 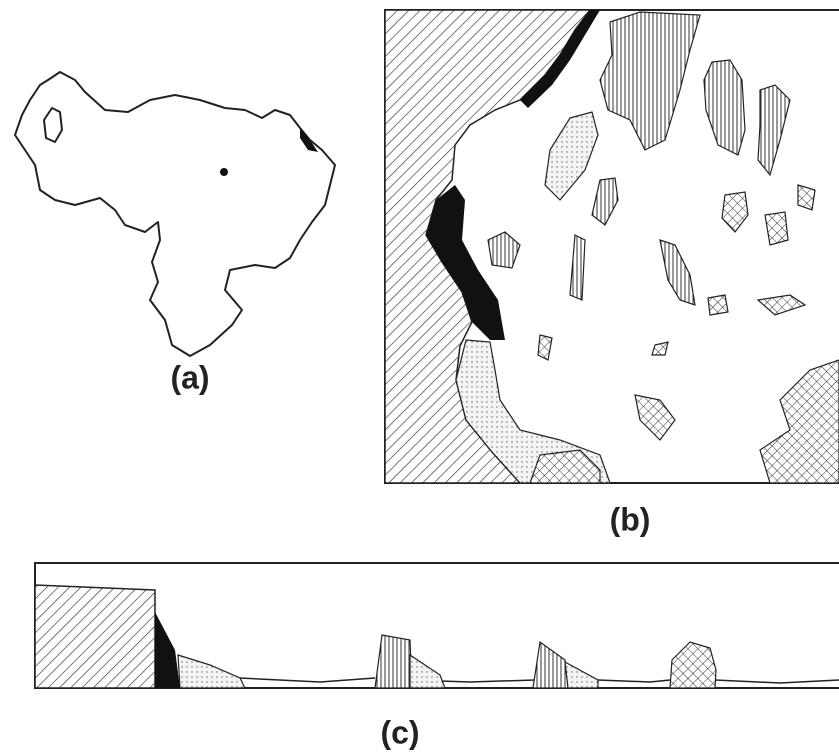 I want to click on profile-surface, so click(x=539, y=680).